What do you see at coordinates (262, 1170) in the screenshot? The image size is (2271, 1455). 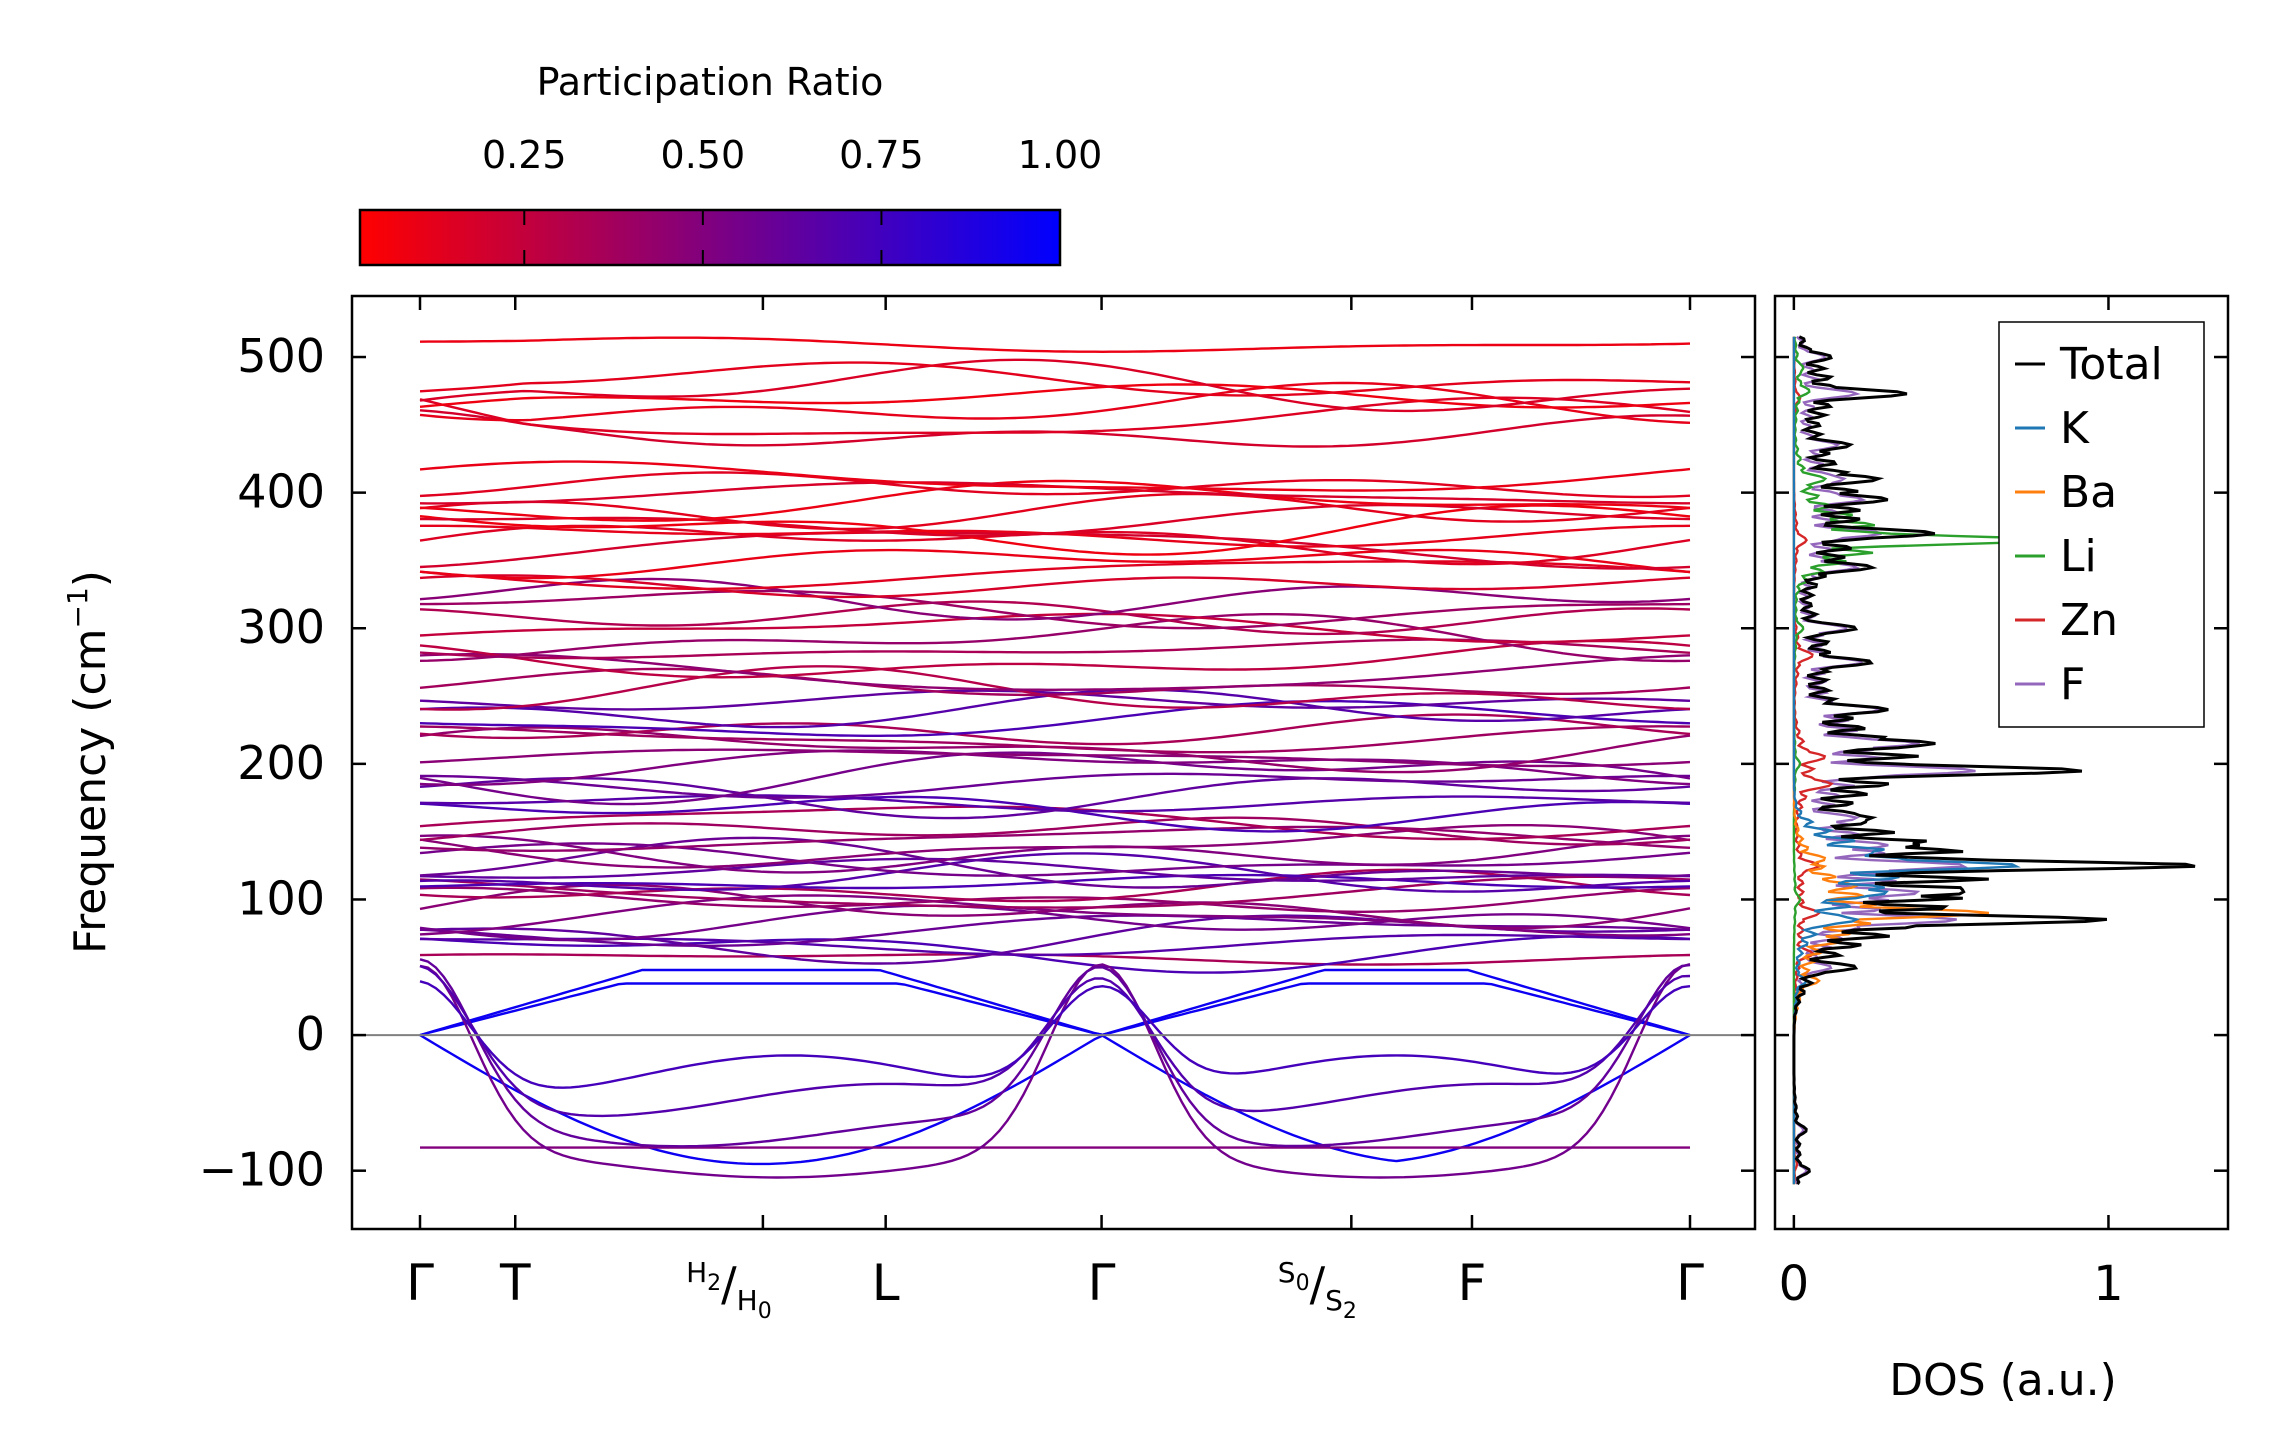 I see `y-tick-label: −100` at bounding box center [262, 1170].